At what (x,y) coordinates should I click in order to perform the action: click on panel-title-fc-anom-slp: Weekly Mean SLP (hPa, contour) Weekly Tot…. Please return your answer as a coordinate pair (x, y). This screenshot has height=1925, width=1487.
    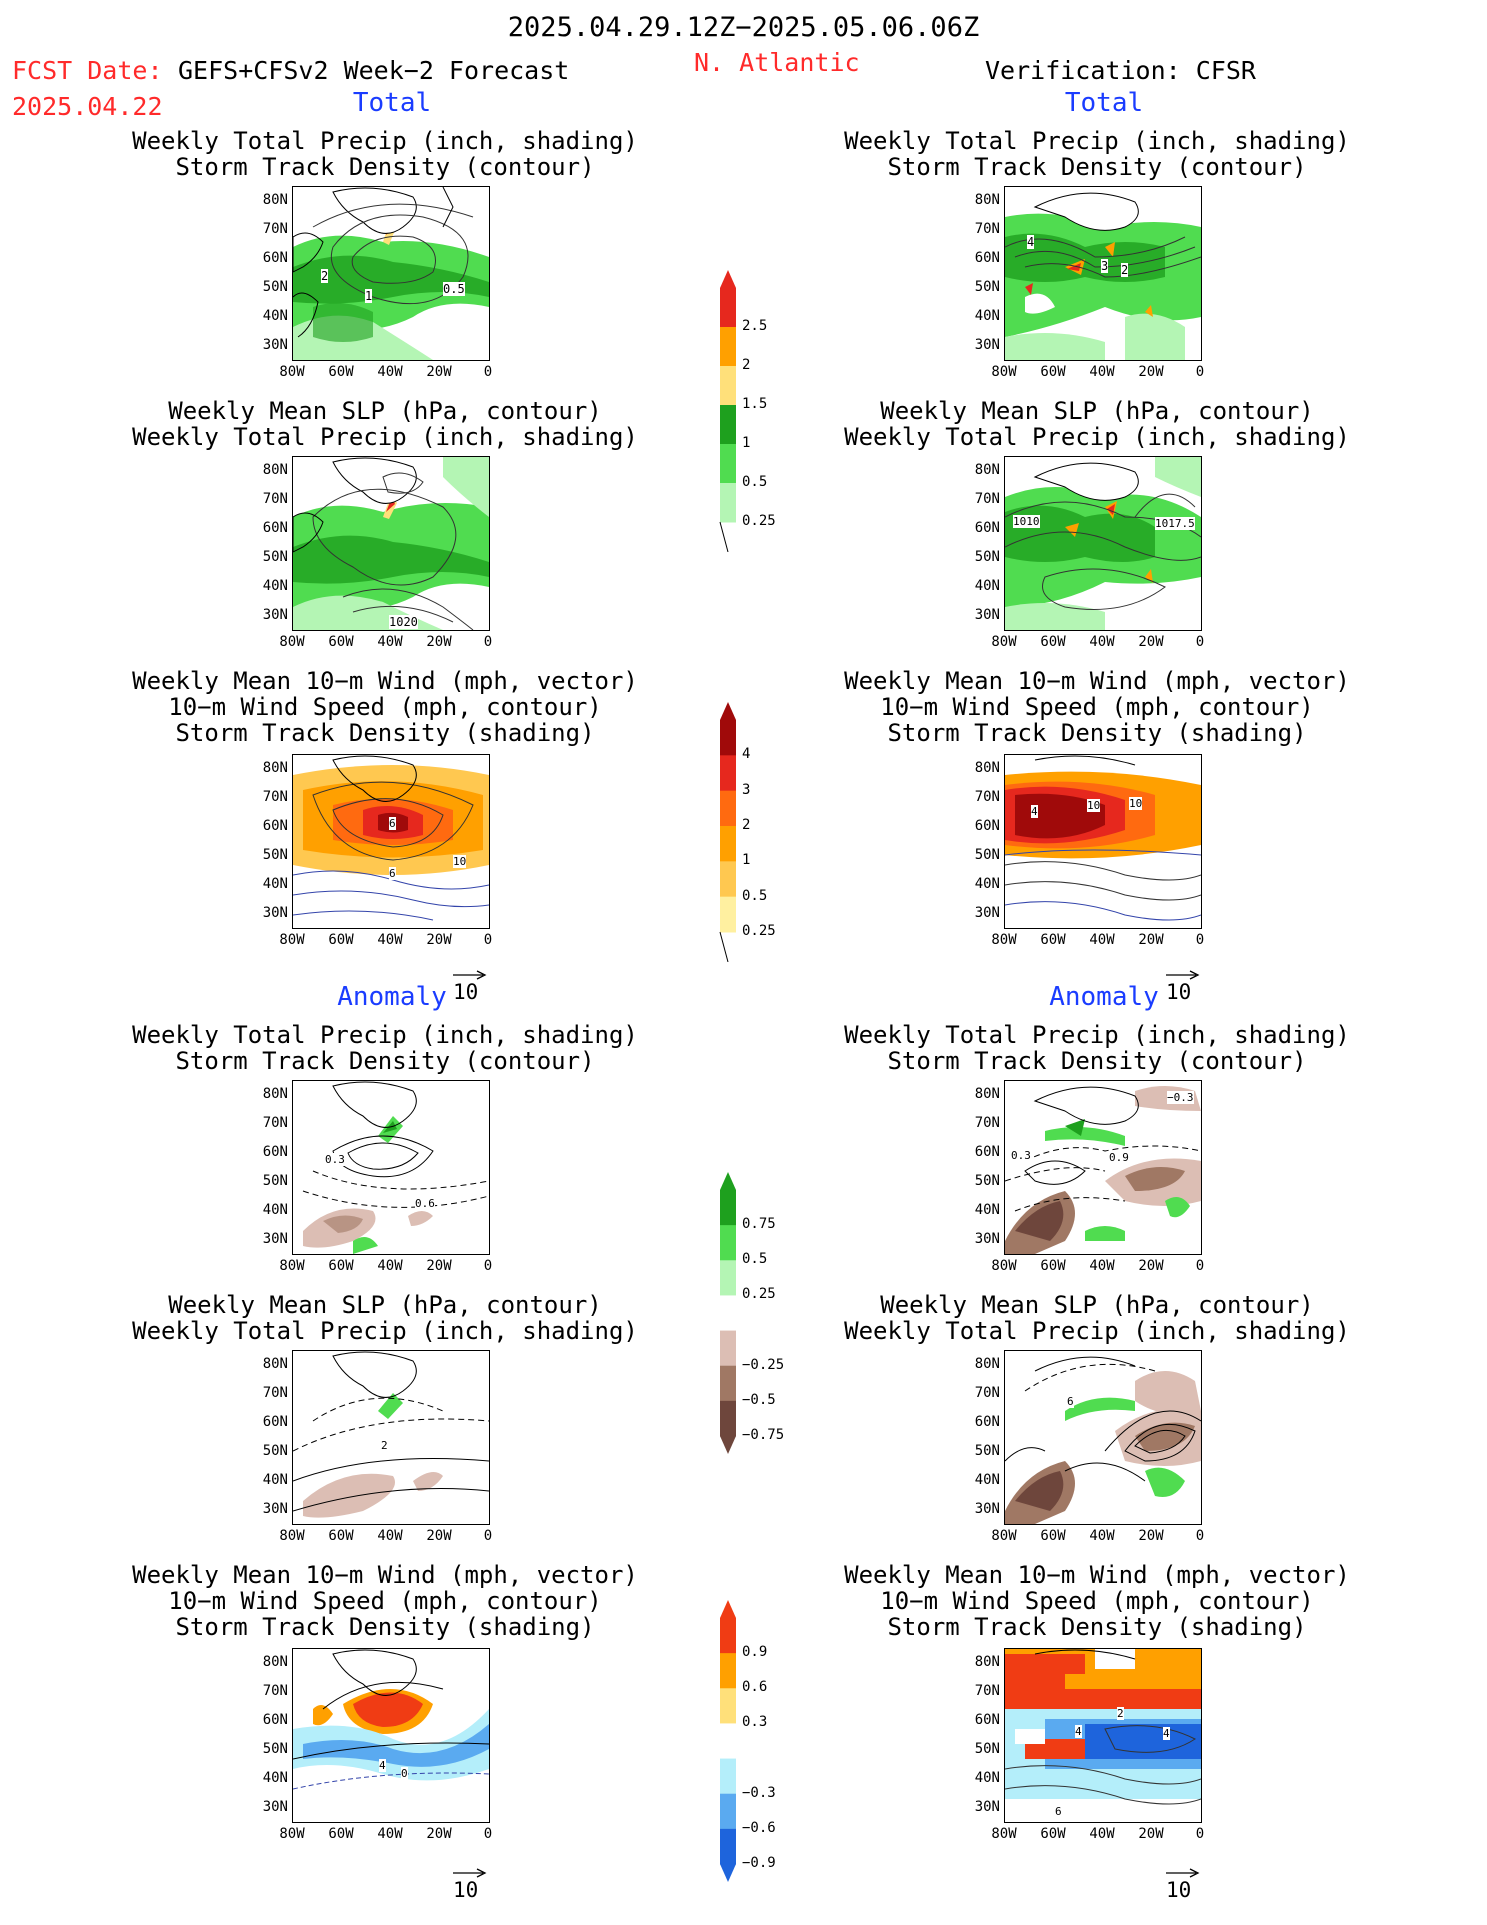
    Looking at the image, I should click on (385, 1318).